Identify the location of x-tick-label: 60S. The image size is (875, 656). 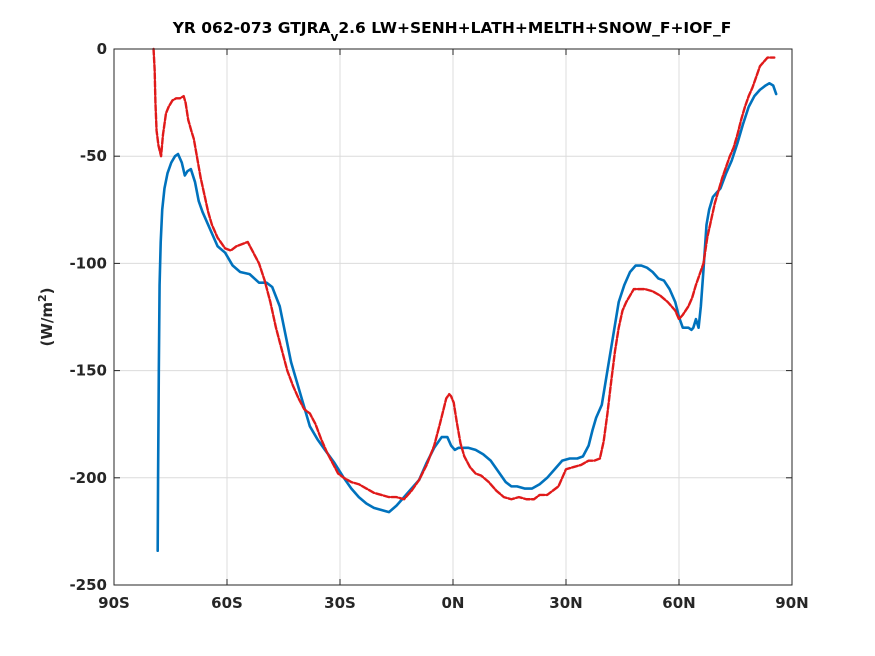
(227, 603).